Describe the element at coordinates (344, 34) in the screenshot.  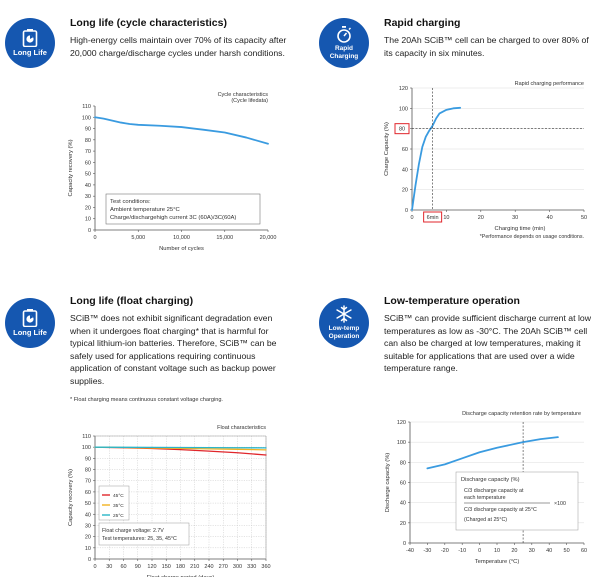
I see `stopwatch-icon` at that location.